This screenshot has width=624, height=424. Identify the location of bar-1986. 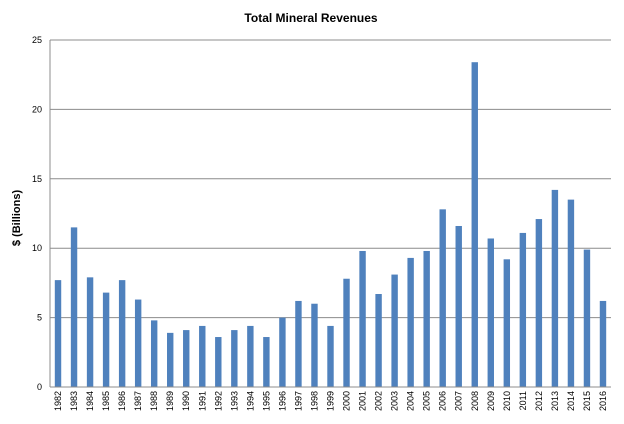
(122, 333).